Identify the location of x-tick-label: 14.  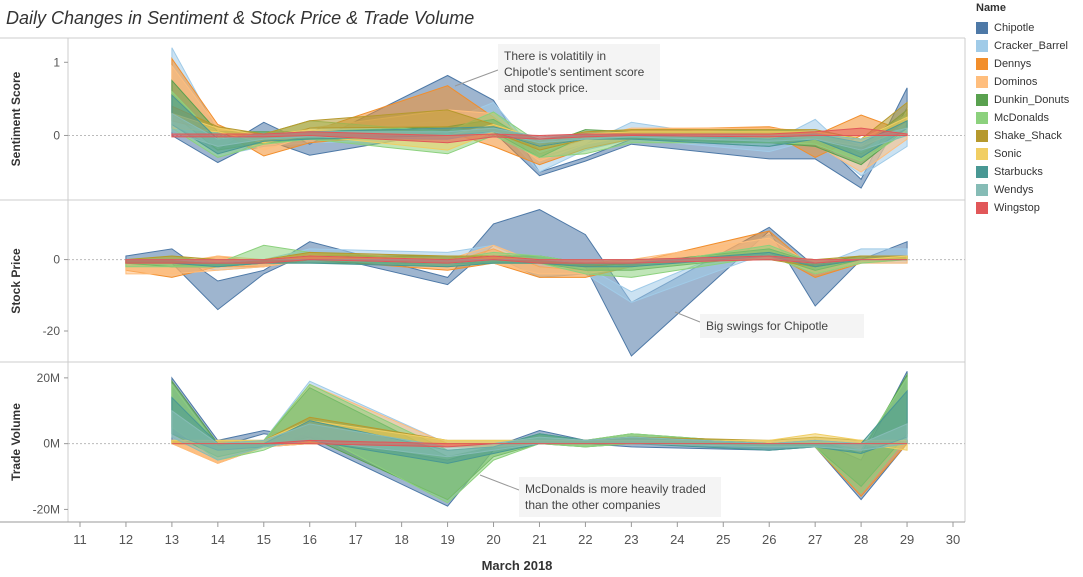
(218, 539).